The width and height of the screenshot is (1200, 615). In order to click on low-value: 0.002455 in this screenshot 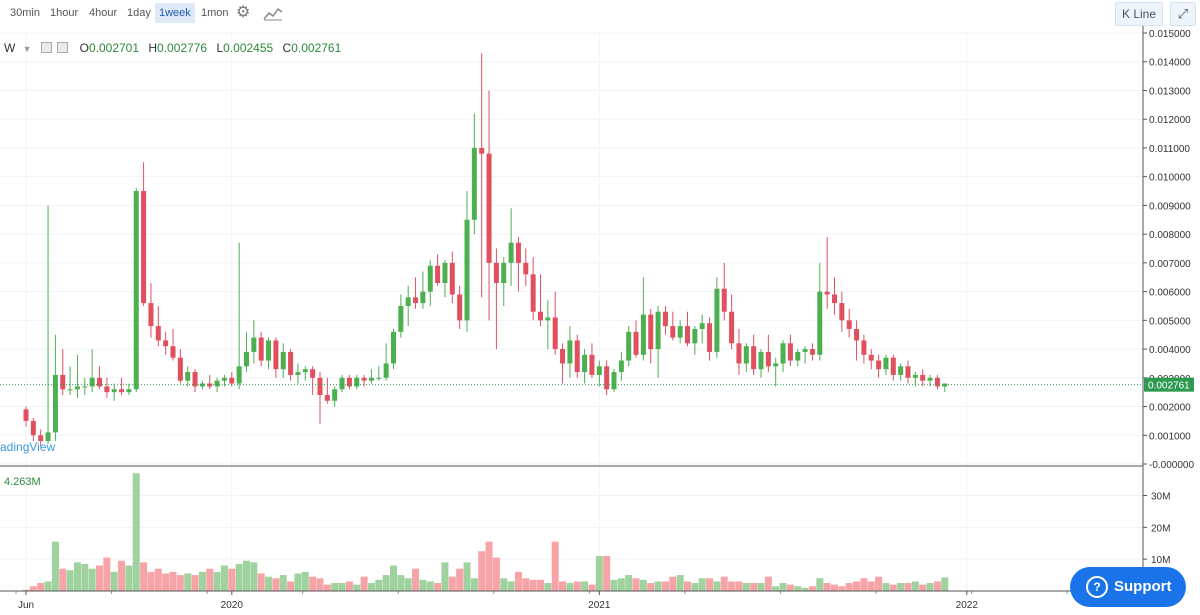, I will do `click(248, 48)`.